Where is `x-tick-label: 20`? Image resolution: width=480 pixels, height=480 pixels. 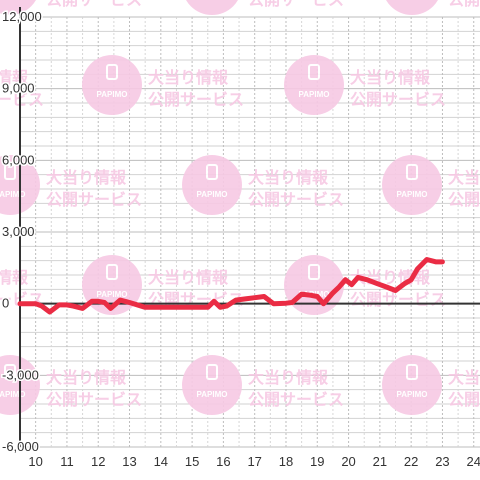 x-tick-label: 20 is located at coordinates (348, 461).